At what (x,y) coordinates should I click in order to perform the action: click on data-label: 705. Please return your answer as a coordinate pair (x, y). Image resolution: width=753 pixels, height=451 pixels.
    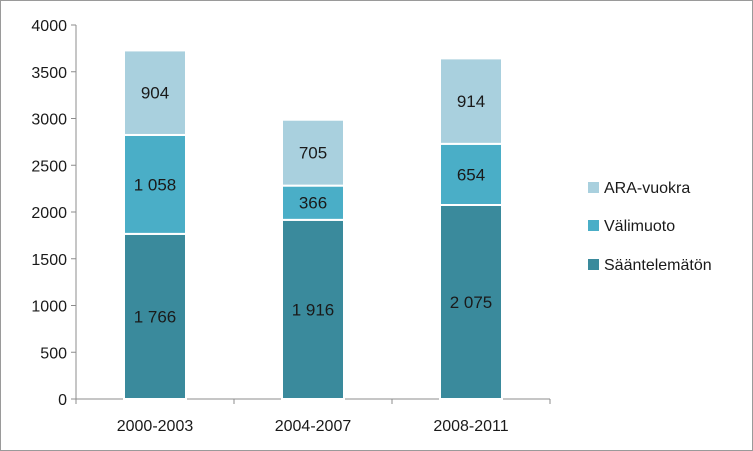
    Looking at the image, I should click on (313, 153).